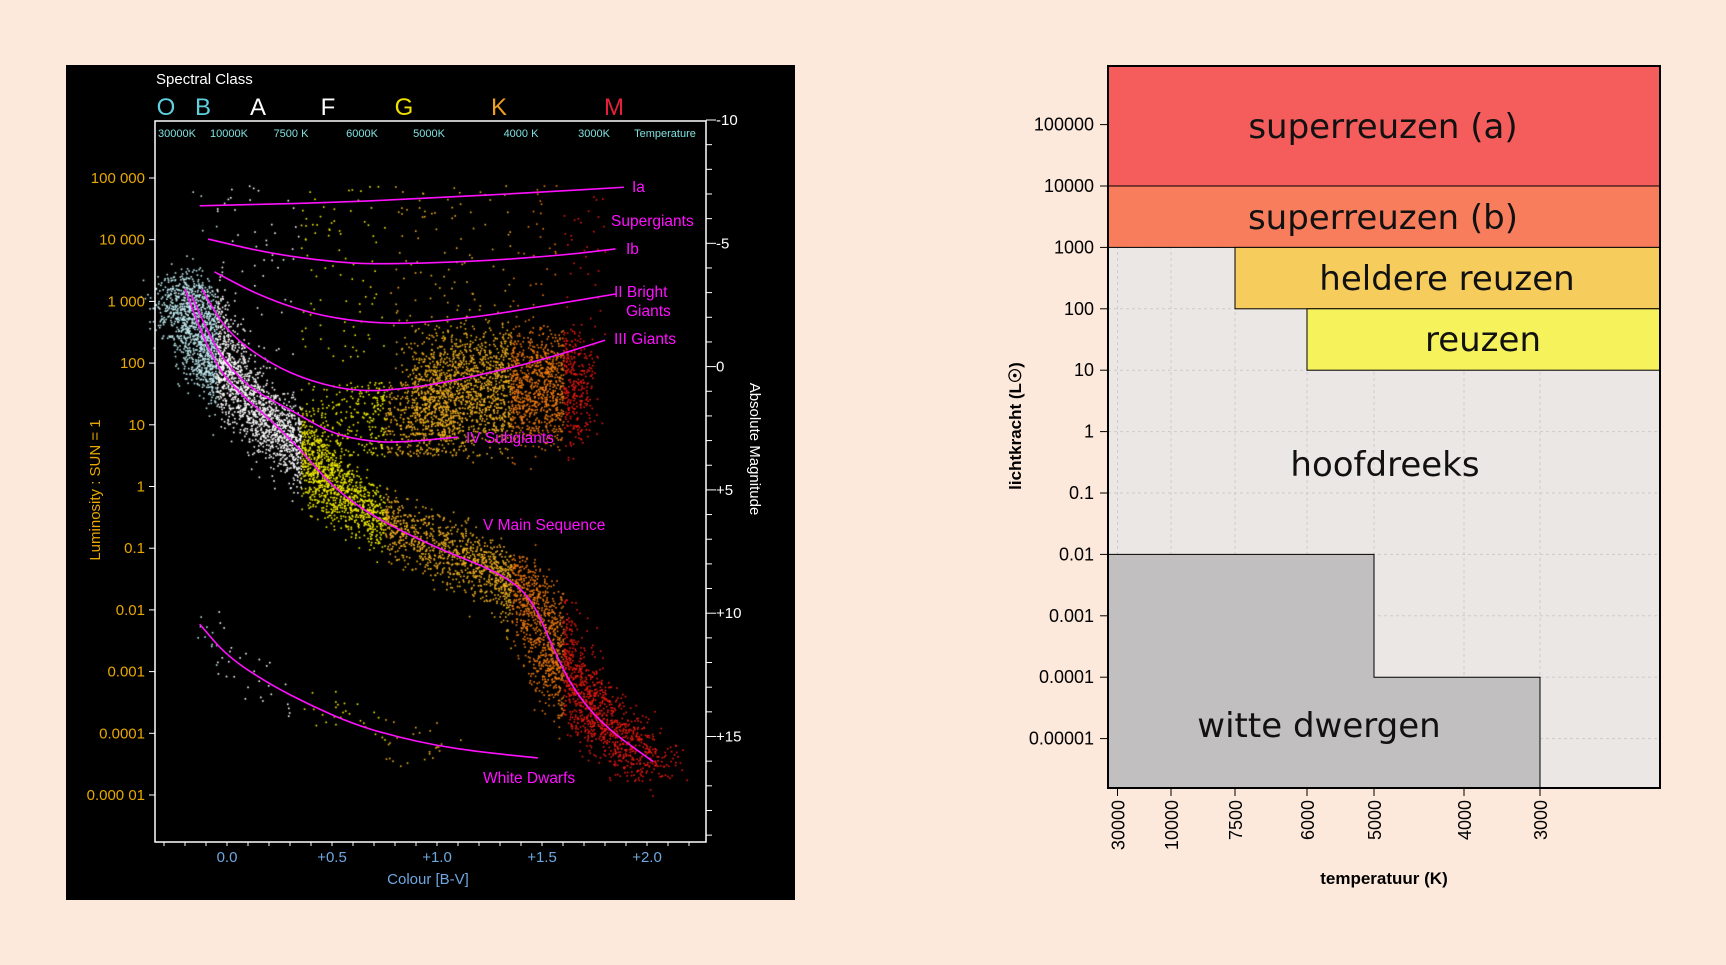 This screenshot has height=965, width=1726. Describe the element at coordinates (415, 297) in the screenshot. I see `curve-ii-bright-giants` at that location.